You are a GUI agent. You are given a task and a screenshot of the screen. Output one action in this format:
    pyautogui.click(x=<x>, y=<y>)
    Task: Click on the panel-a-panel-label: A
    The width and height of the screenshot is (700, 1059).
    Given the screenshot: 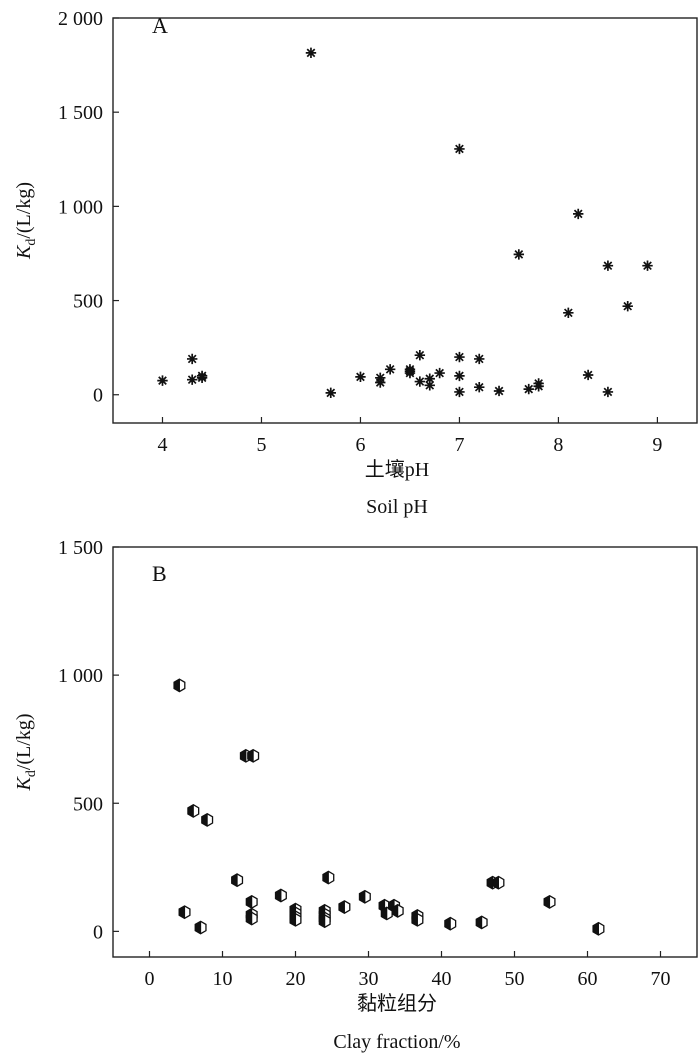 What is the action you would take?
    pyautogui.click(x=160, y=25)
    